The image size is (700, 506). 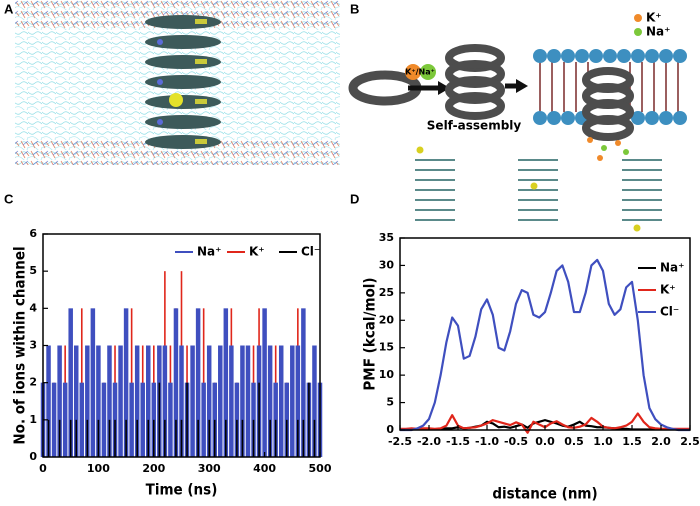 I want to click on x-tick-label: -1.5, so click(x=458, y=441).